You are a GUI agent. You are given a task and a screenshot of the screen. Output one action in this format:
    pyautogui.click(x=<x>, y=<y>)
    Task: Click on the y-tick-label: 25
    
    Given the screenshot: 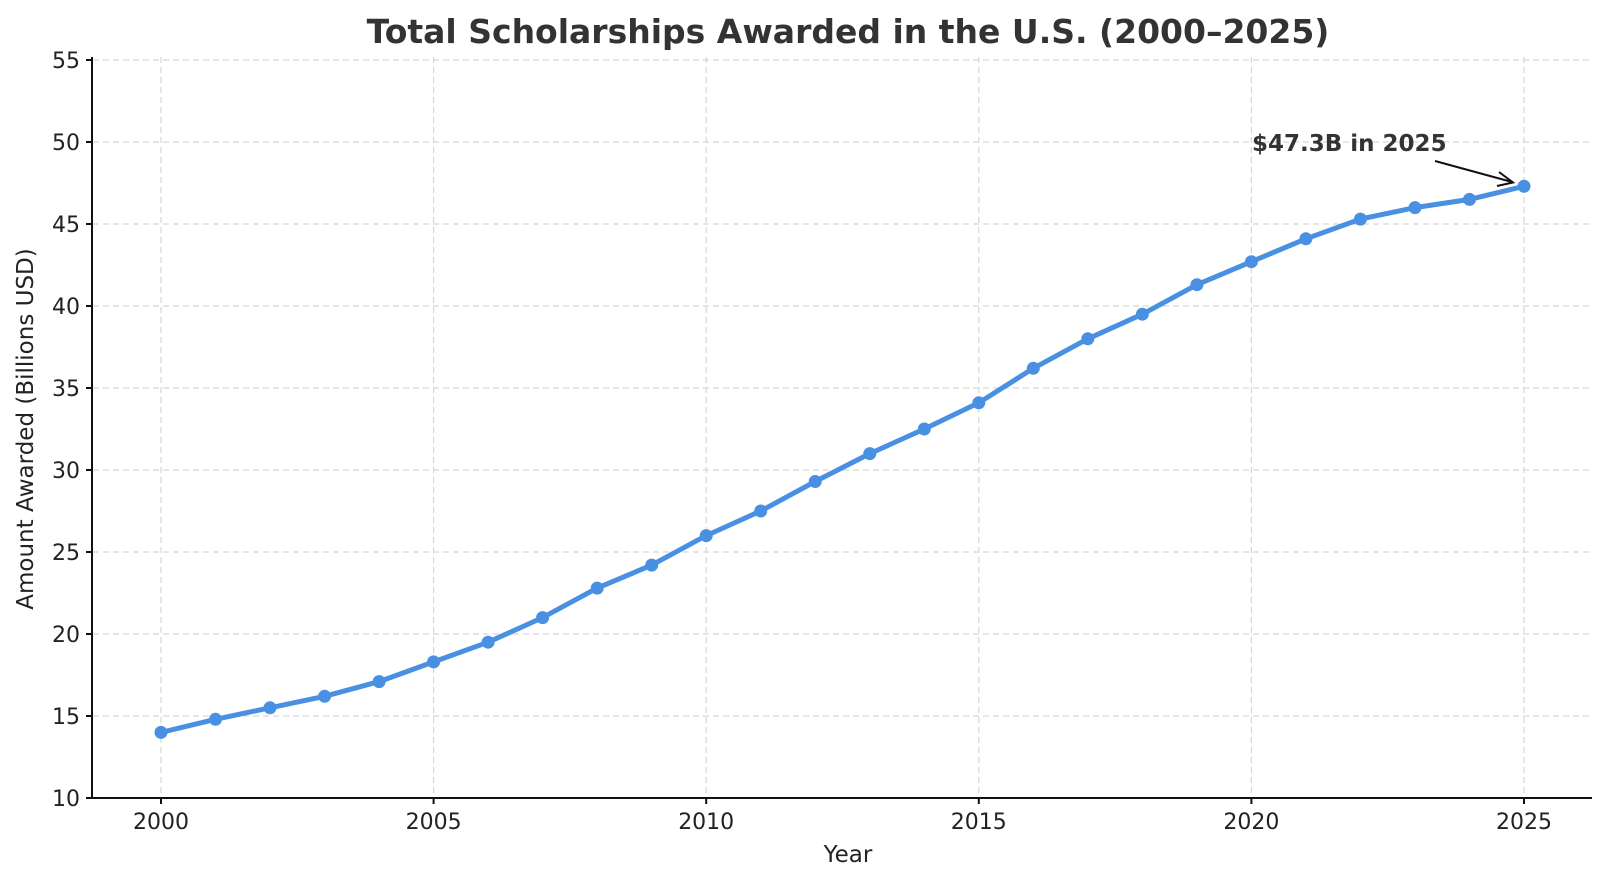 What is the action you would take?
    pyautogui.click(x=66, y=553)
    